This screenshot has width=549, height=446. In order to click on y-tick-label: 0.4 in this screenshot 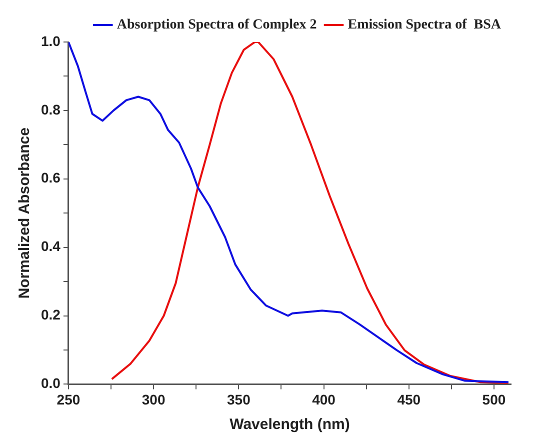, I will do `click(50, 246)`.